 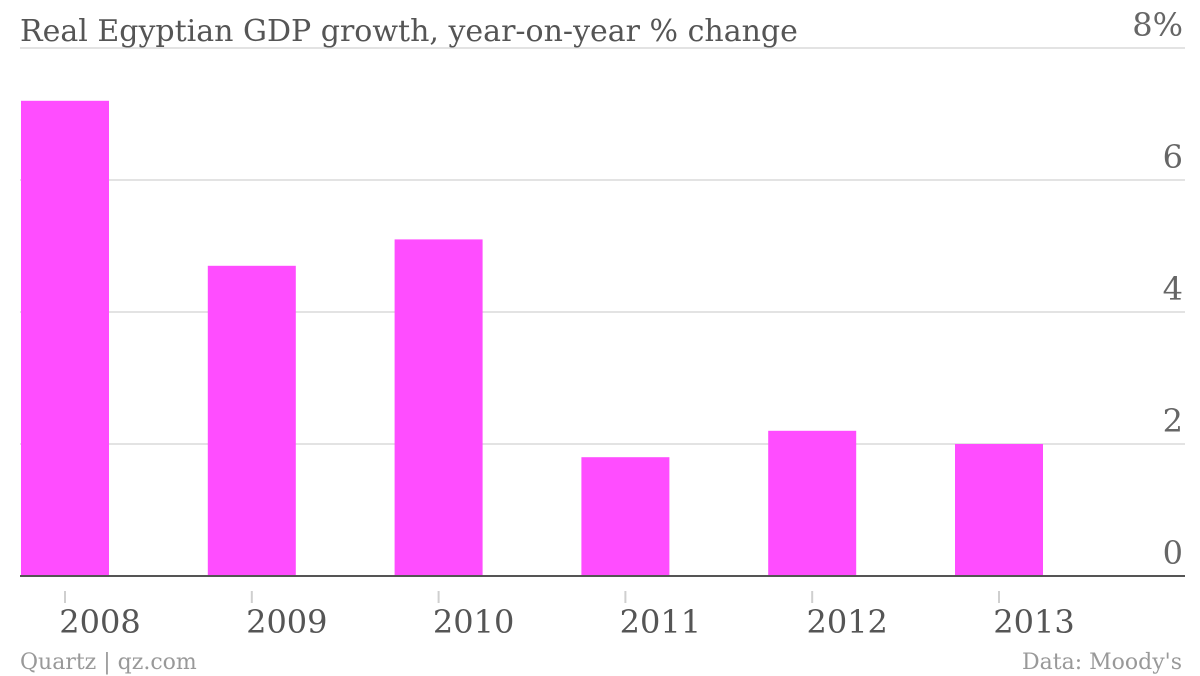 What do you see at coordinates (846, 622) in the screenshot?
I see `x-tick-label: 2012` at bounding box center [846, 622].